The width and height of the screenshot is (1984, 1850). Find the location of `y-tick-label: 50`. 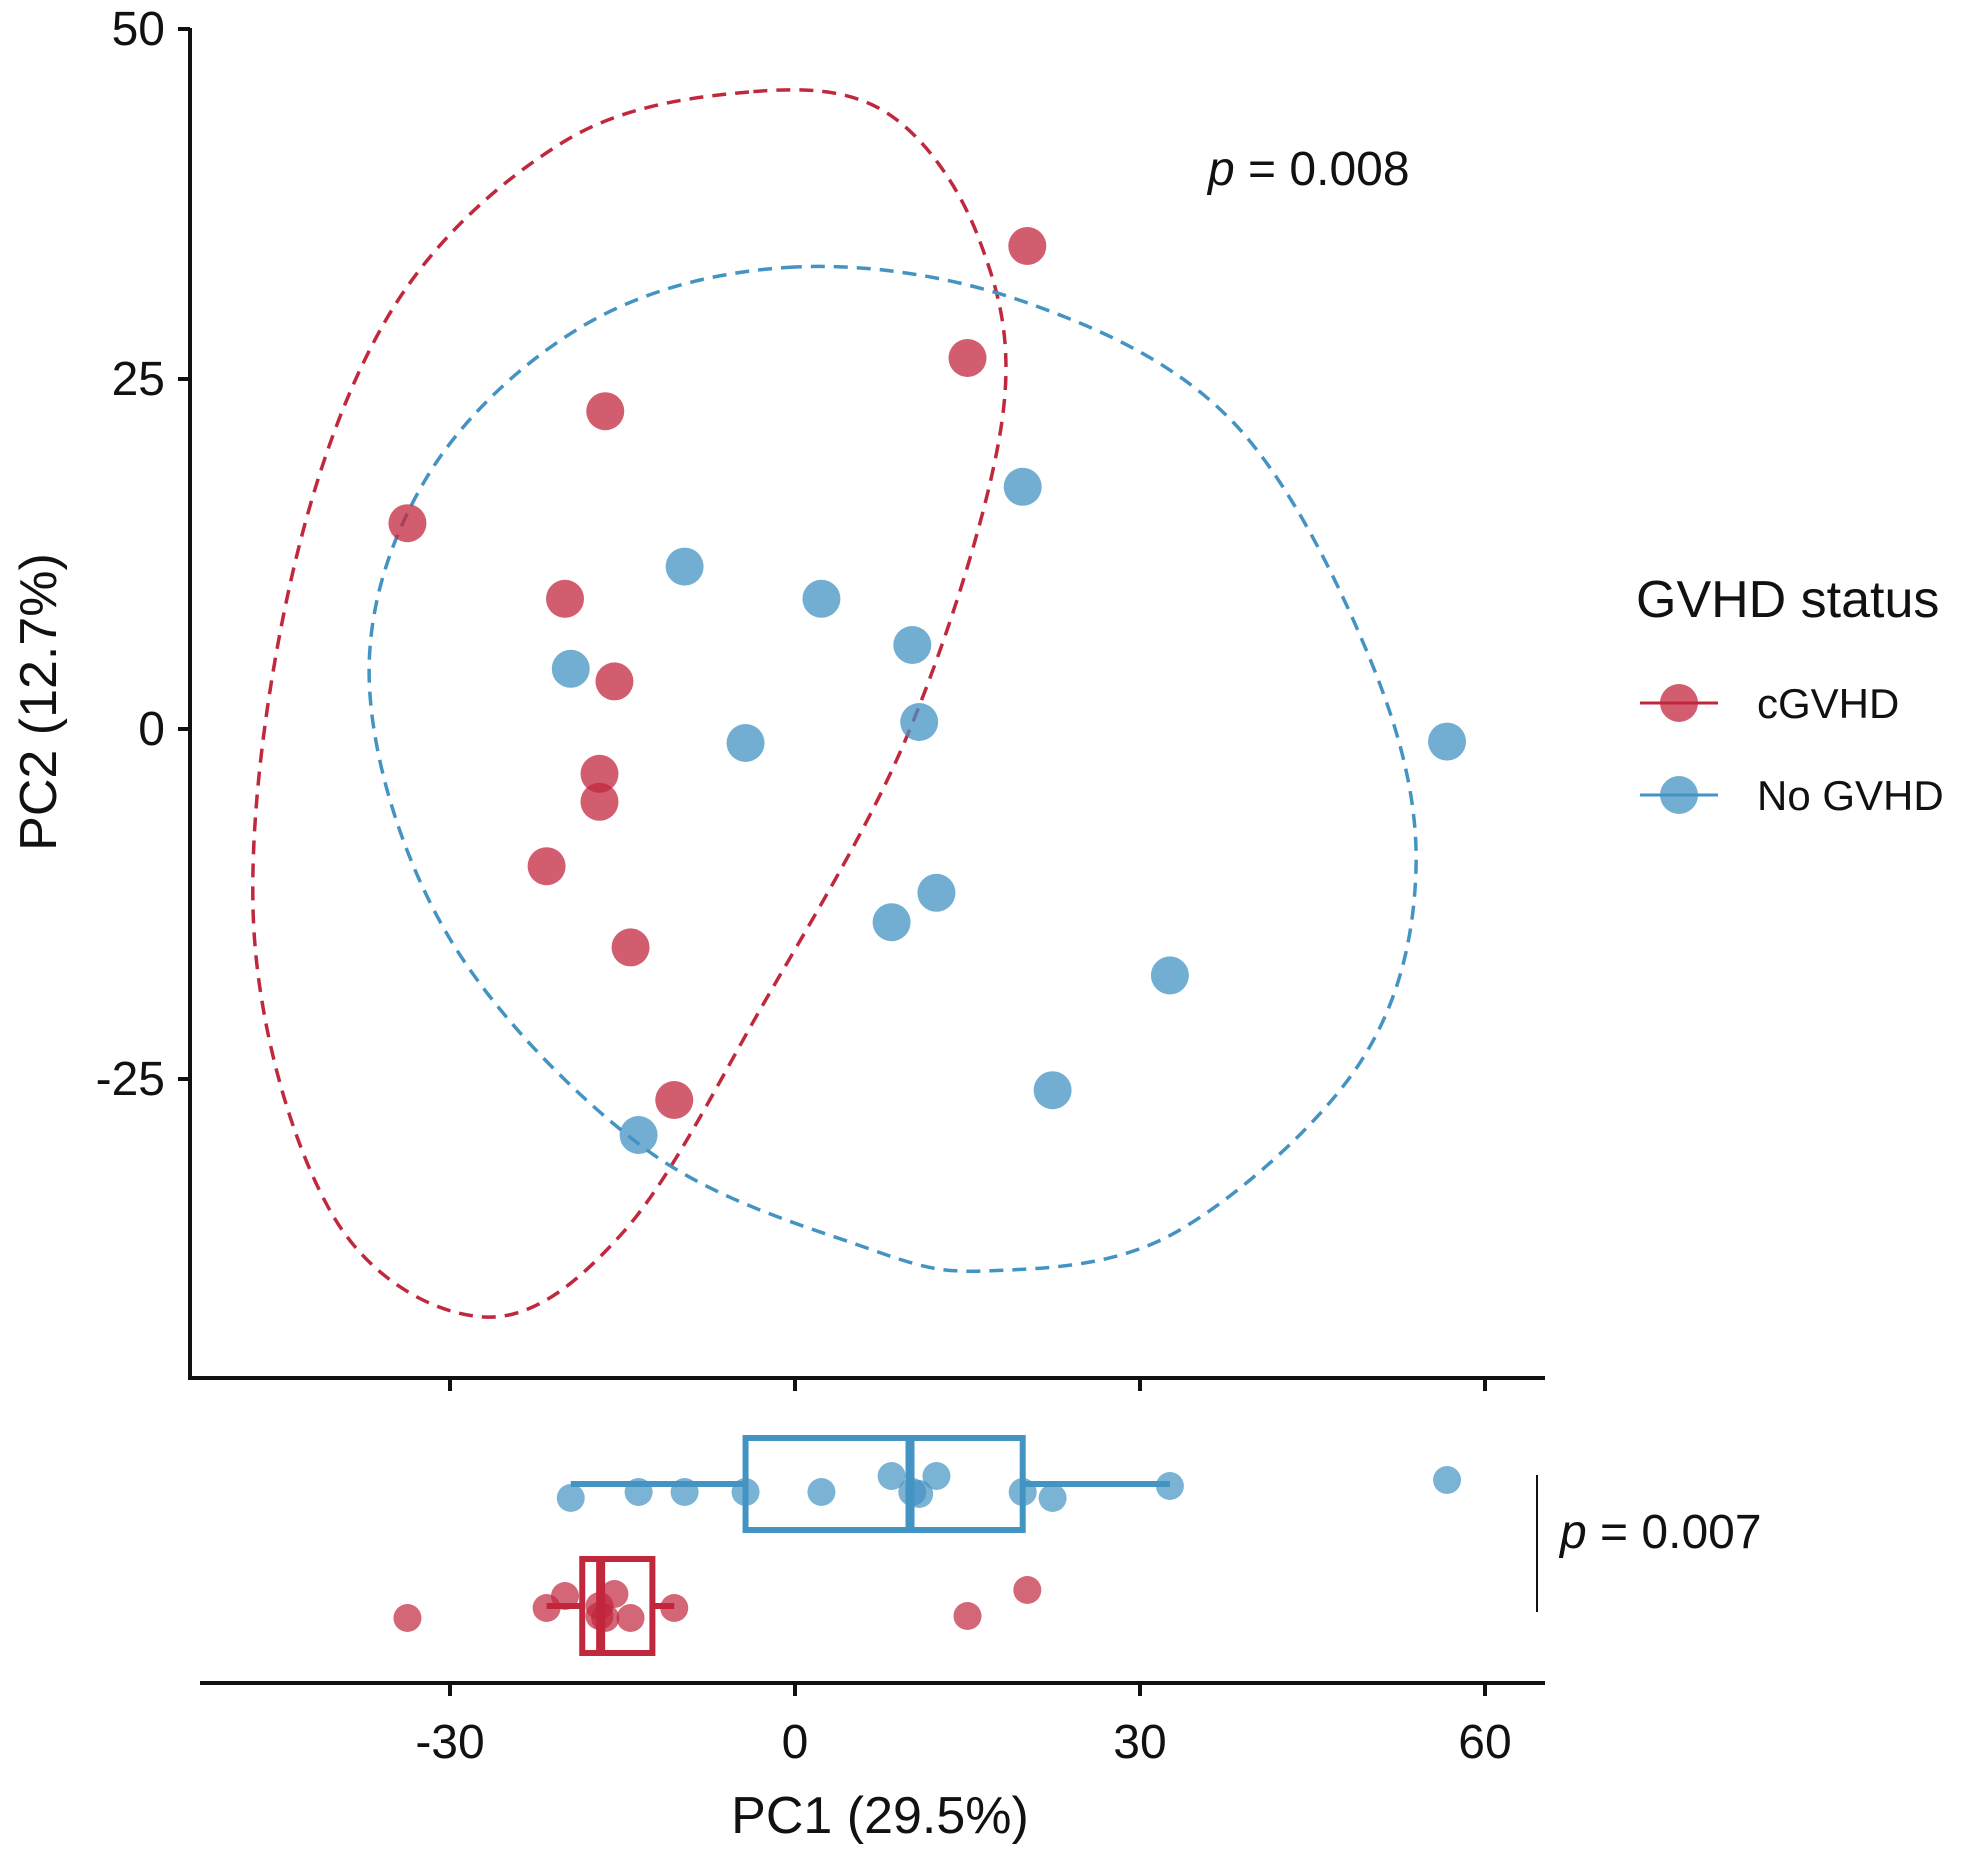

y-tick-label: 50 is located at coordinates (138, 29).